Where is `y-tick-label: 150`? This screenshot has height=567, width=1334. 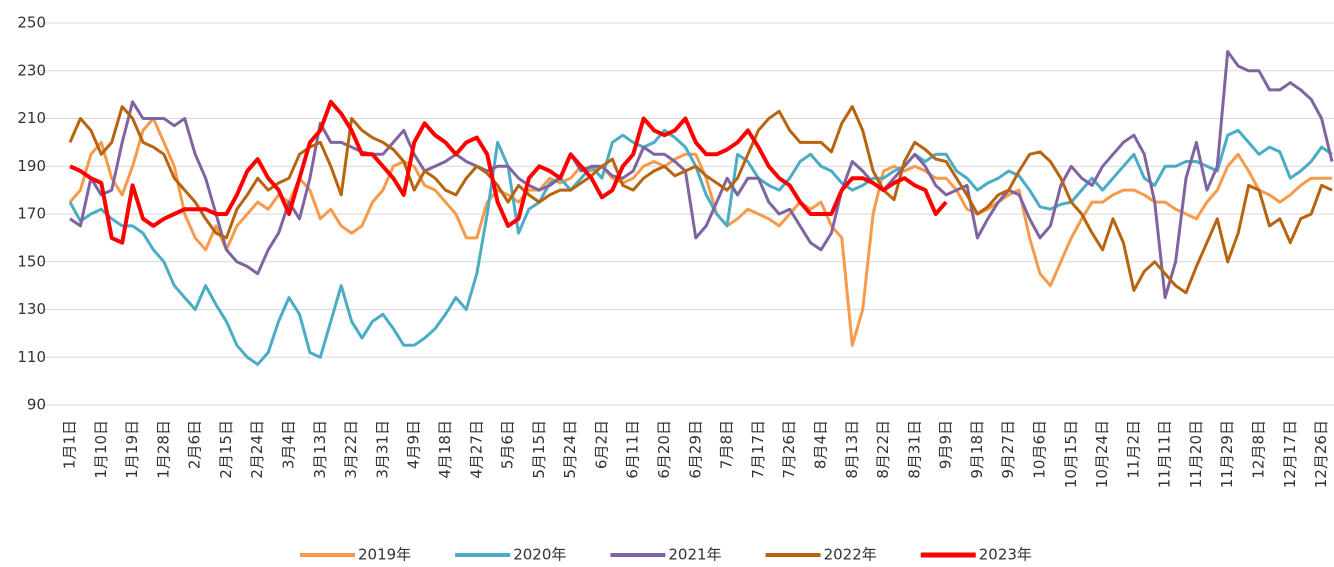 y-tick-label: 150 is located at coordinates (31, 261).